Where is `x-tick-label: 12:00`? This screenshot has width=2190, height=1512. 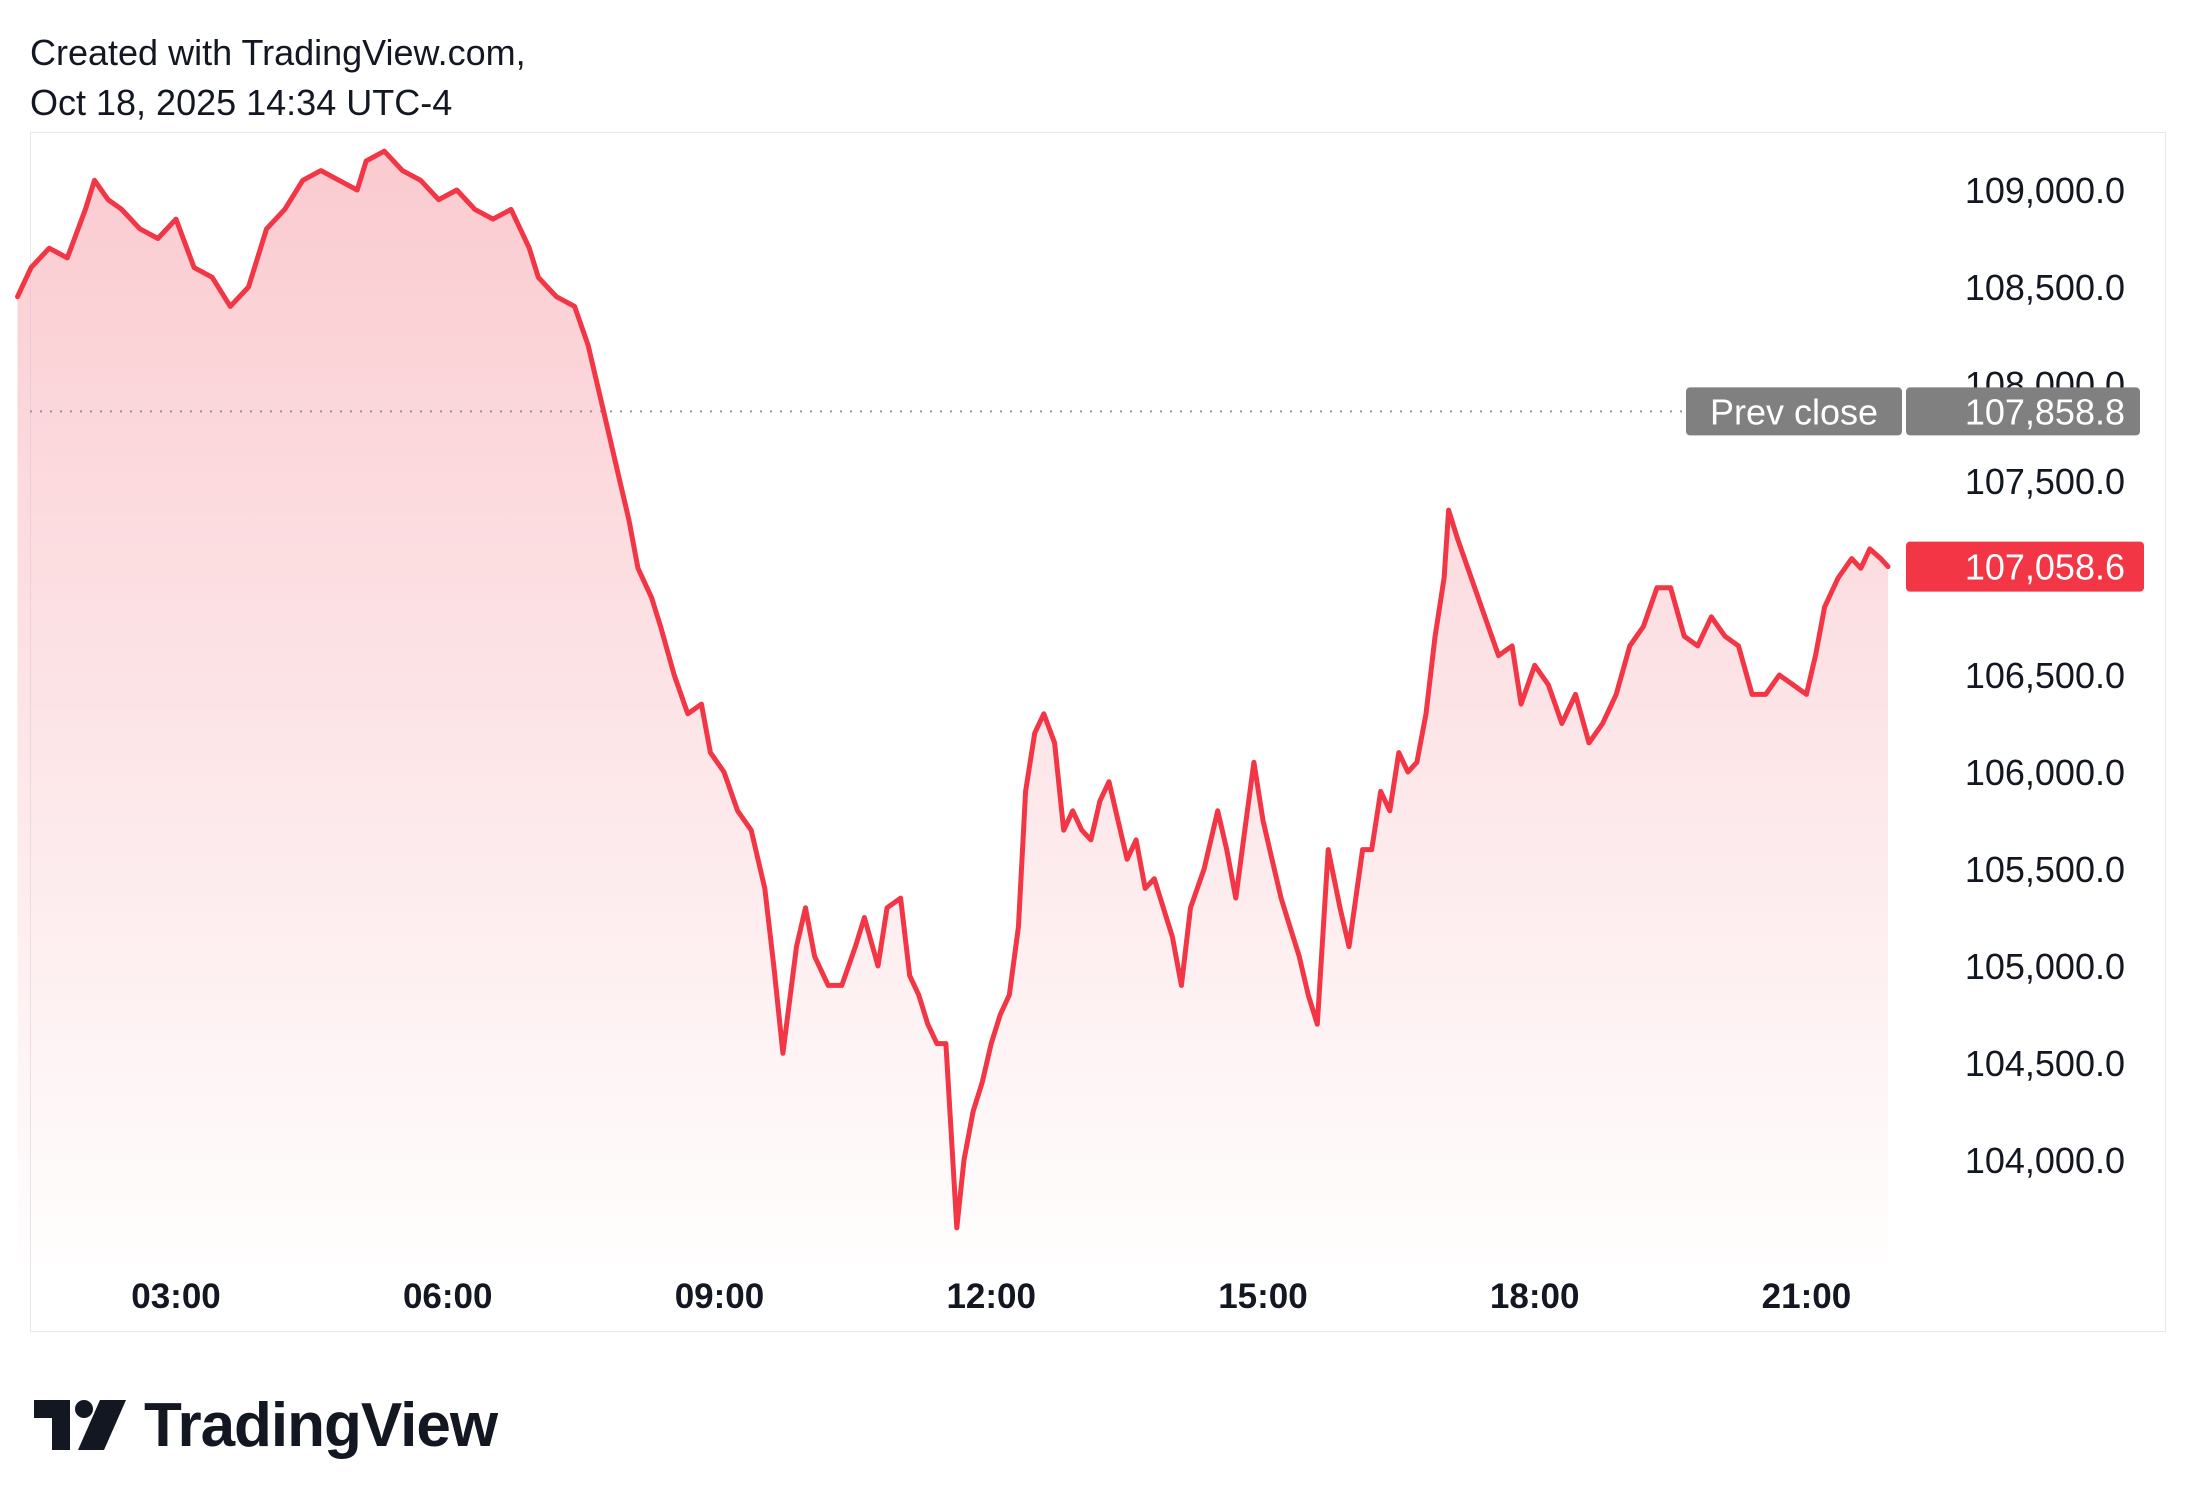
x-tick-label: 12:00 is located at coordinates (991, 1296).